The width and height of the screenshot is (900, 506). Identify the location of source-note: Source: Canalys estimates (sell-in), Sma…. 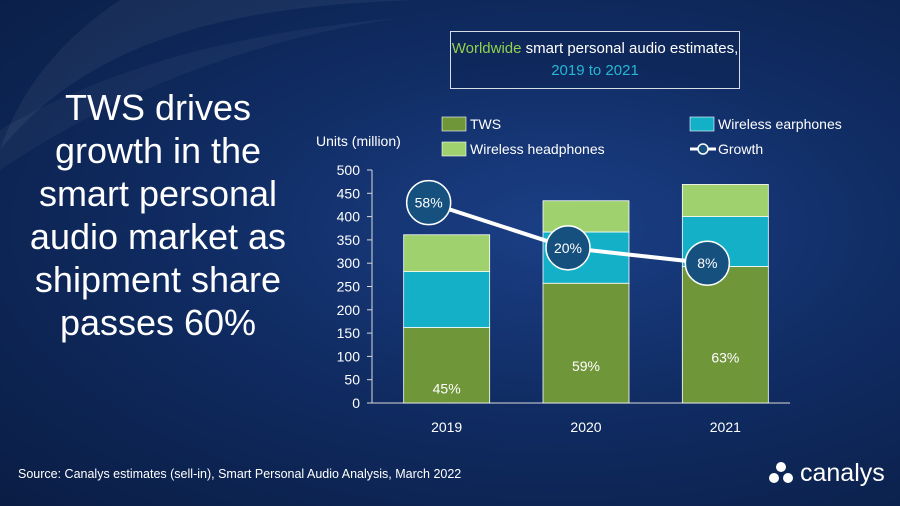
(240, 474).